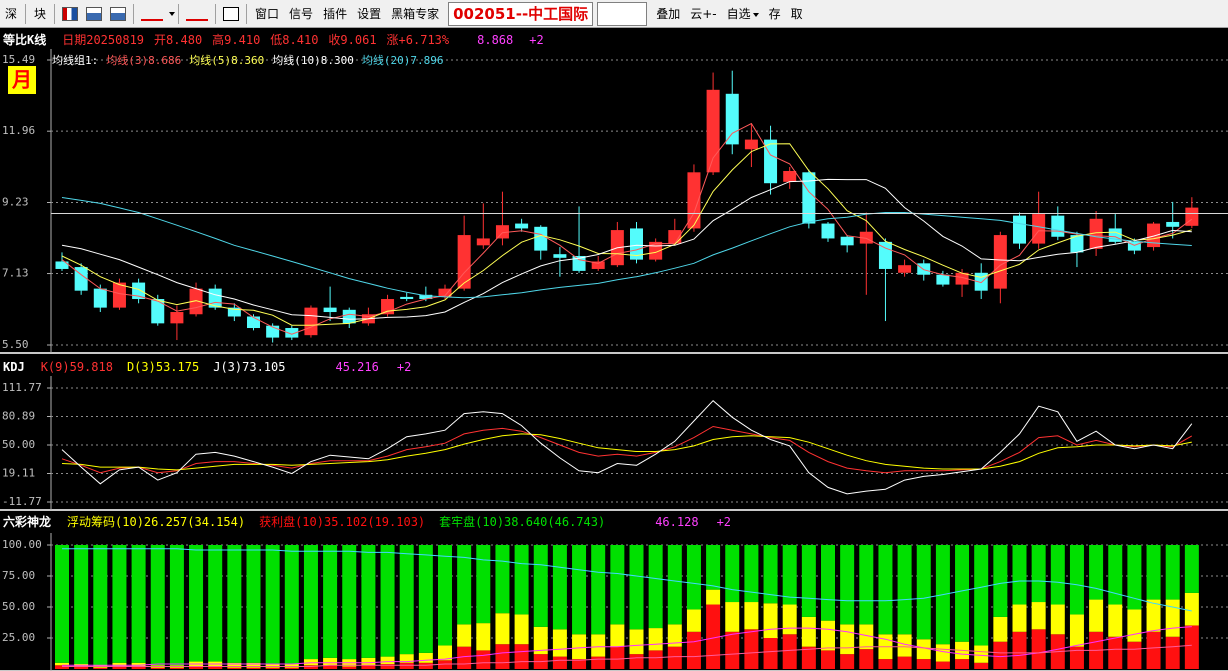 This screenshot has height=671, width=1228. What do you see at coordinates (267, 14) in the screenshot?
I see `menu-item: 窗口` at bounding box center [267, 14].